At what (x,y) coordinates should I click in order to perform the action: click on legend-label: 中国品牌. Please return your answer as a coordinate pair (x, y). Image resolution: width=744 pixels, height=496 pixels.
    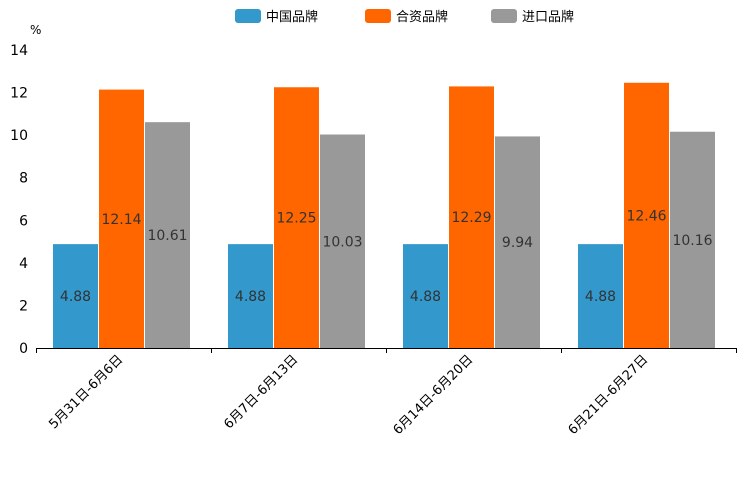
    Looking at the image, I should click on (292, 17).